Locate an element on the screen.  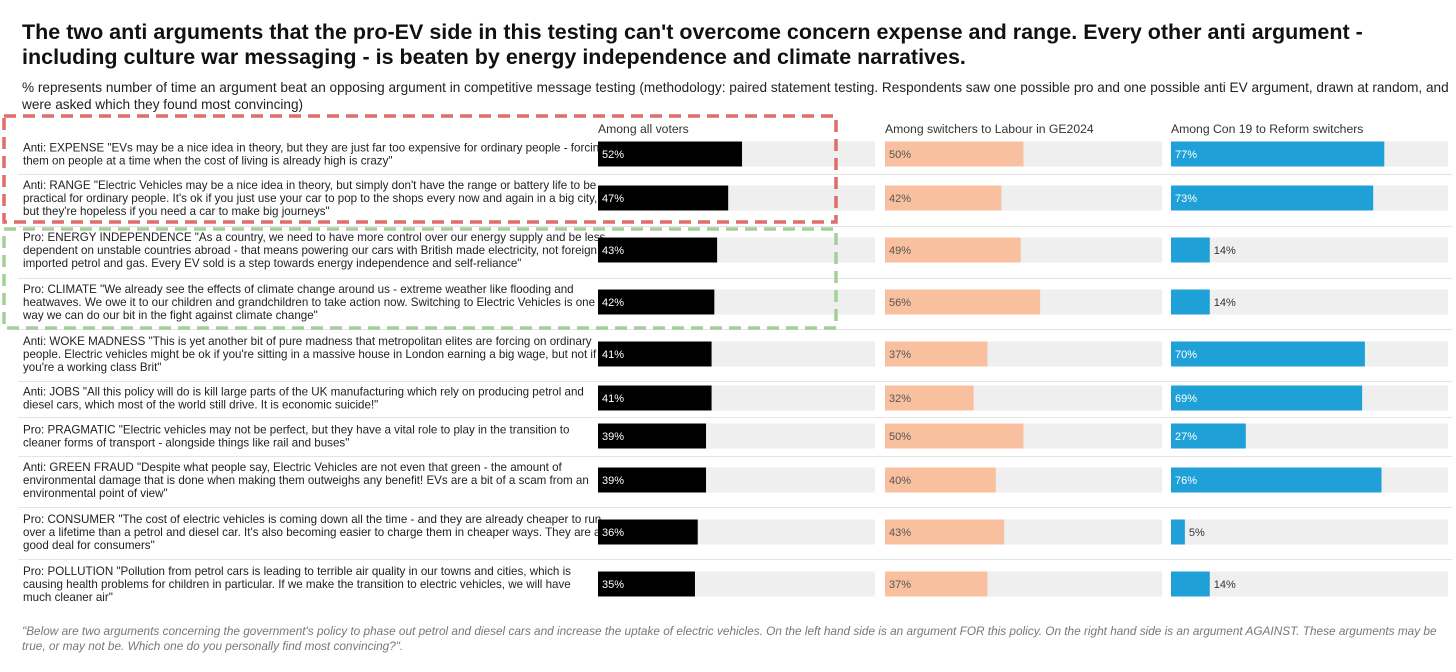
data-label: 69% is located at coordinates (1186, 399).